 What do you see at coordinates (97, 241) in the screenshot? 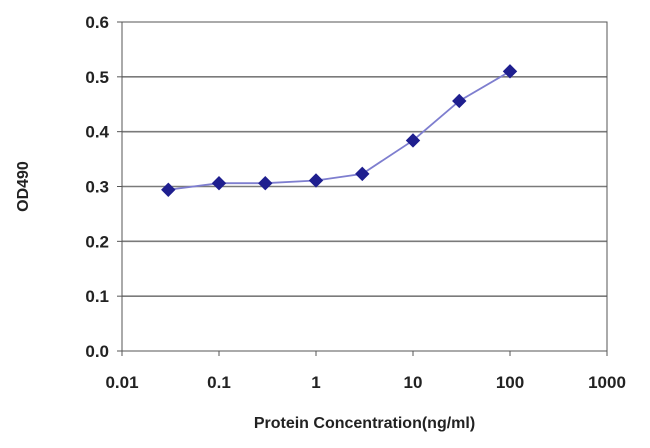
I see `y-tick-label: 0.2` at bounding box center [97, 241].